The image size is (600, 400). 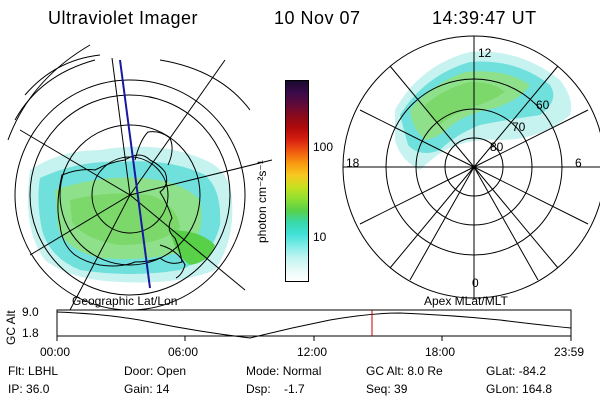 What do you see at coordinates (519, 127) in the screenshot?
I see `lat-label-70: 70` at bounding box center [519, 127].